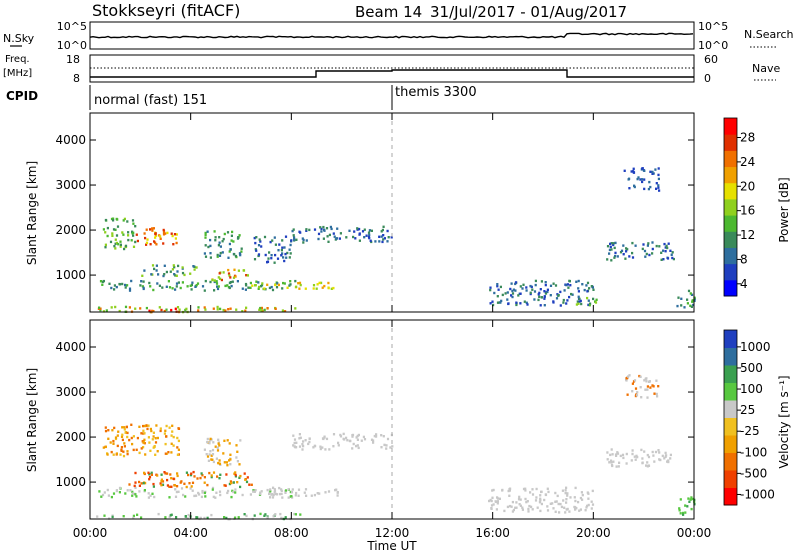  I want to click on time-tick-label: 00:00, so click(694, 533).